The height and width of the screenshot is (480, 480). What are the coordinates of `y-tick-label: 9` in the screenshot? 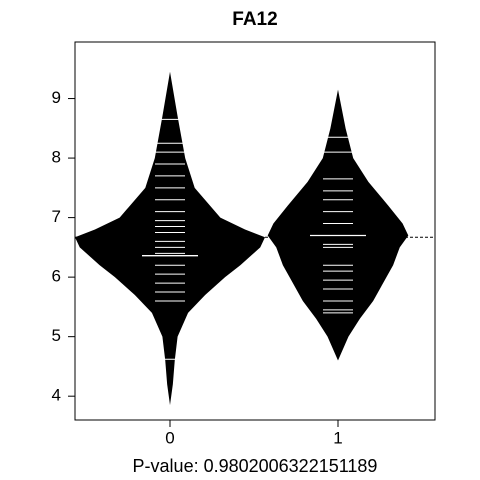 It's located at (56, 97).